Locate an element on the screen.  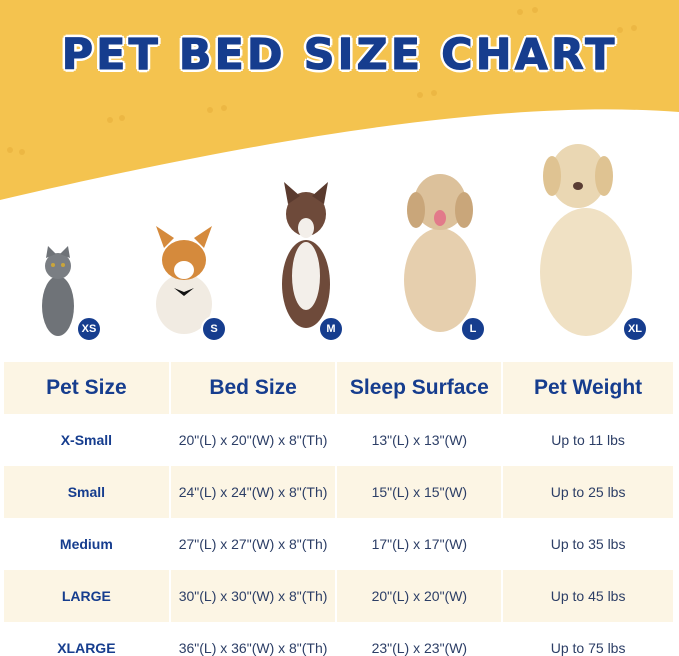
size-badge-m: M is located at coordinates (331, 329).